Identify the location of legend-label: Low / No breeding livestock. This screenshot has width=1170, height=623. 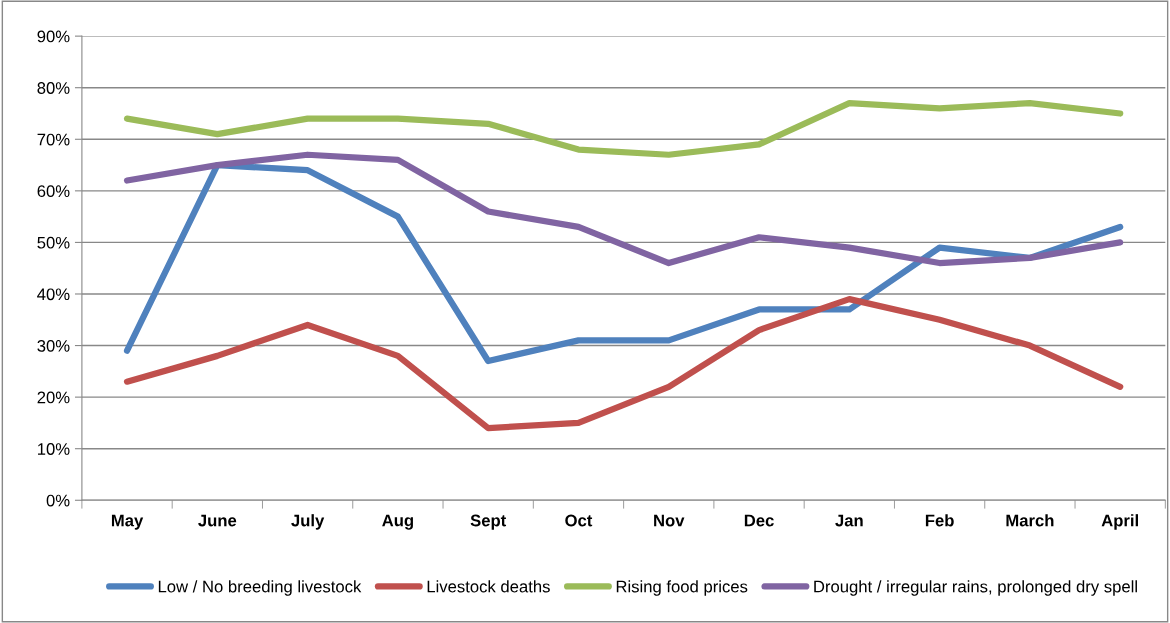
(260, 588).